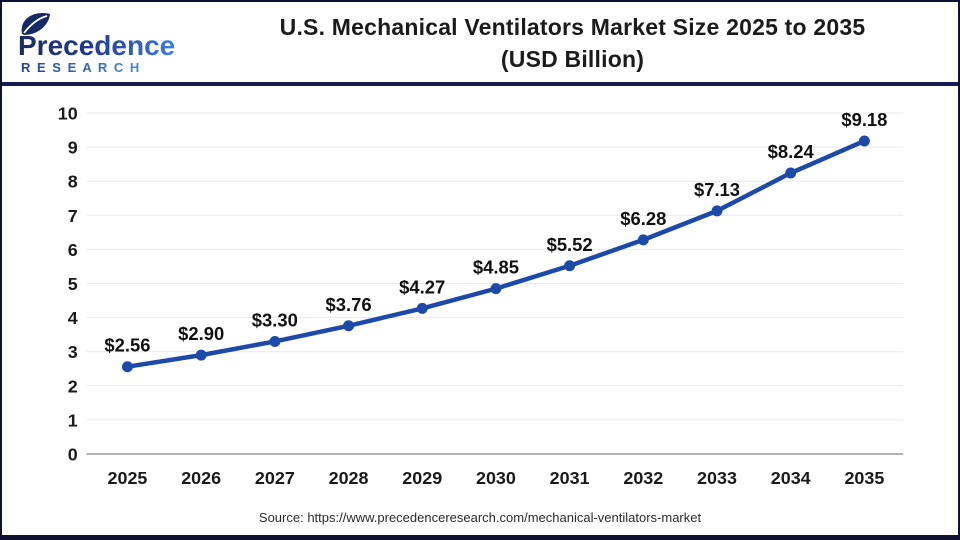  What do you see at coordinates (864, 119) in the screenshot?
I see `data-label: $9.18` at bounding box center [864, 119].